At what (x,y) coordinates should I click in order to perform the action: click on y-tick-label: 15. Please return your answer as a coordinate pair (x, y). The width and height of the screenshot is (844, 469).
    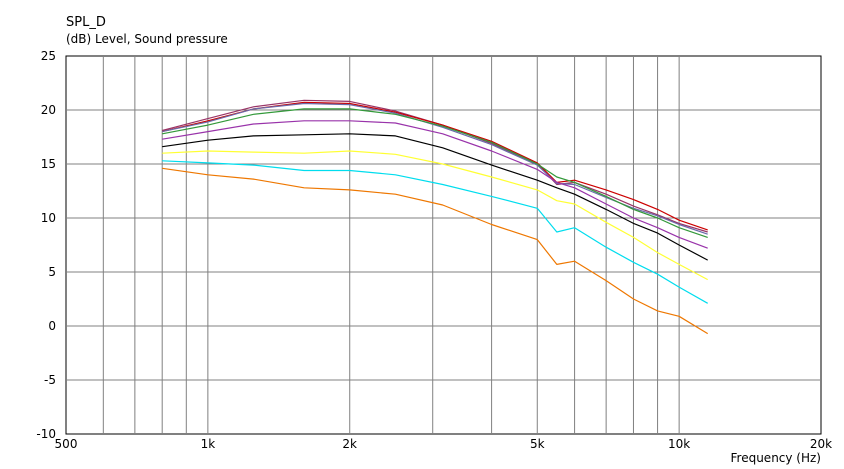
    Looking at the image, I should click on (48, 164).